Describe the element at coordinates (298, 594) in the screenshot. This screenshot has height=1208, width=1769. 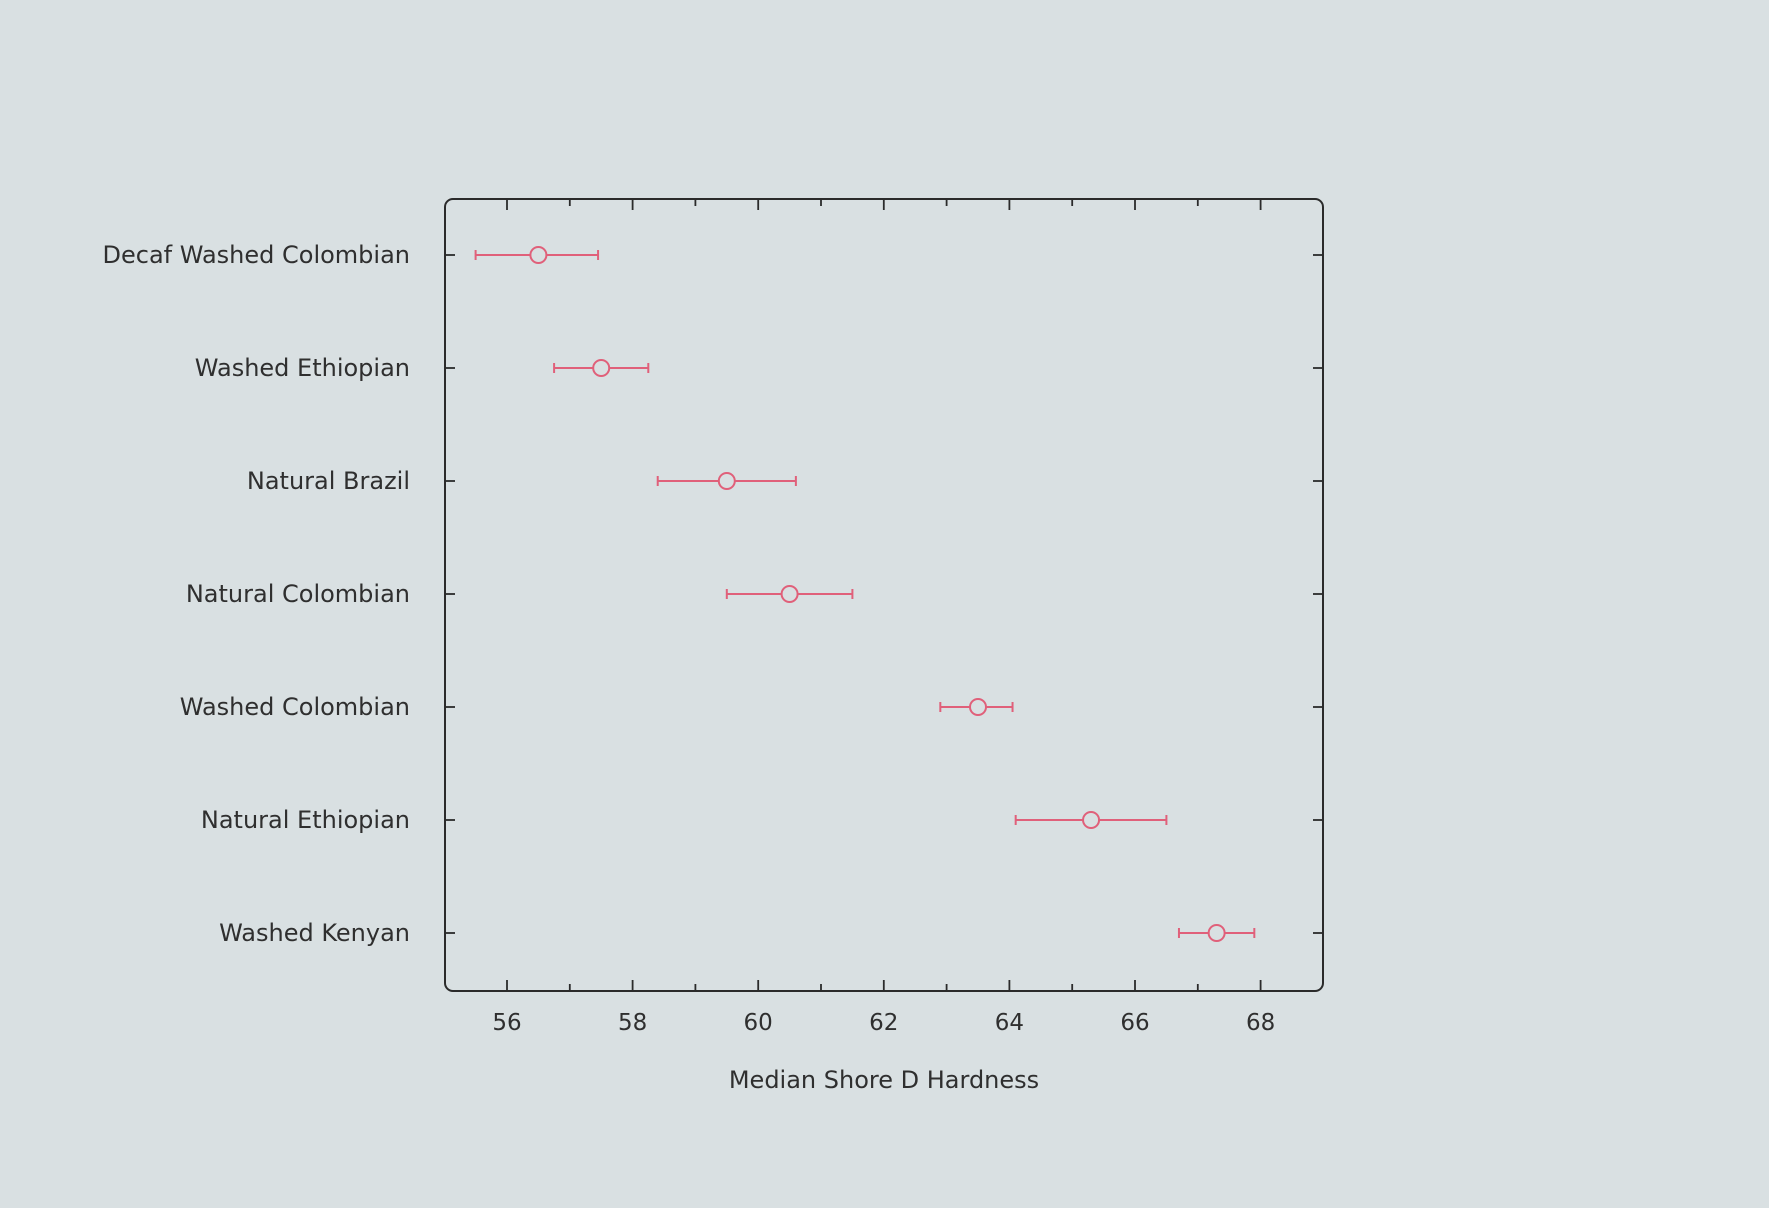
I see `category-label: Natural Colombian` at that location.